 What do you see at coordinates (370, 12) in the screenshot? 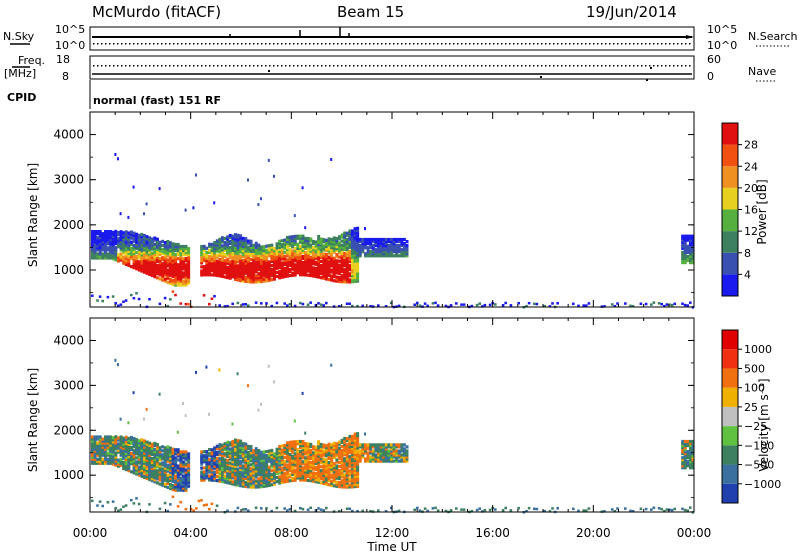
I see `beam-title: Beam 15` at bounding box center [370, 12].